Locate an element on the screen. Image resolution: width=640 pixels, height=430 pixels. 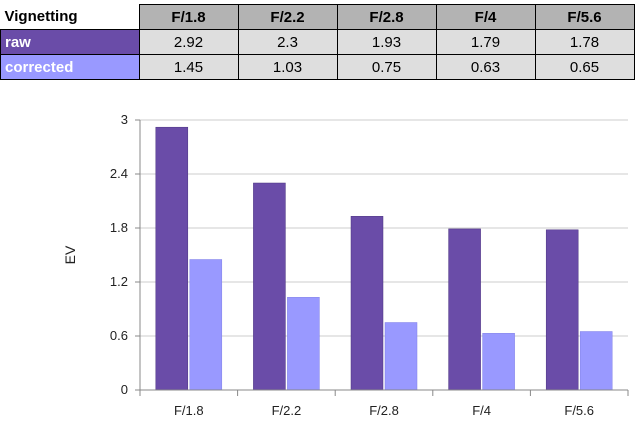
x-tick-label: F/4 is located at coordinates (481, 410).